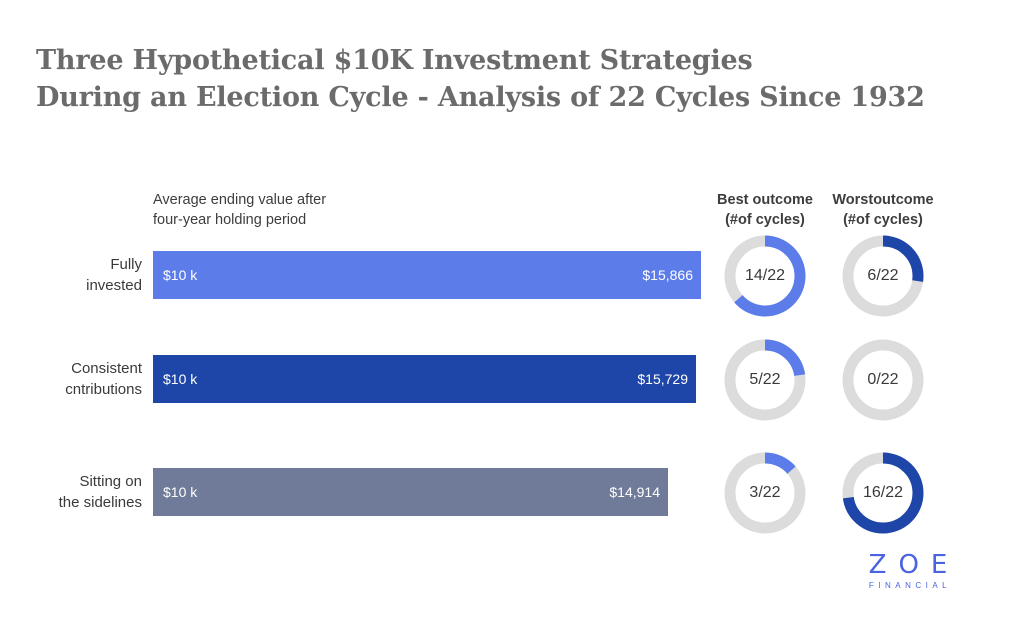 The image size is (1024, 626). I want to click on best-outcome-donut-label: 5/22, so click(765, 379).